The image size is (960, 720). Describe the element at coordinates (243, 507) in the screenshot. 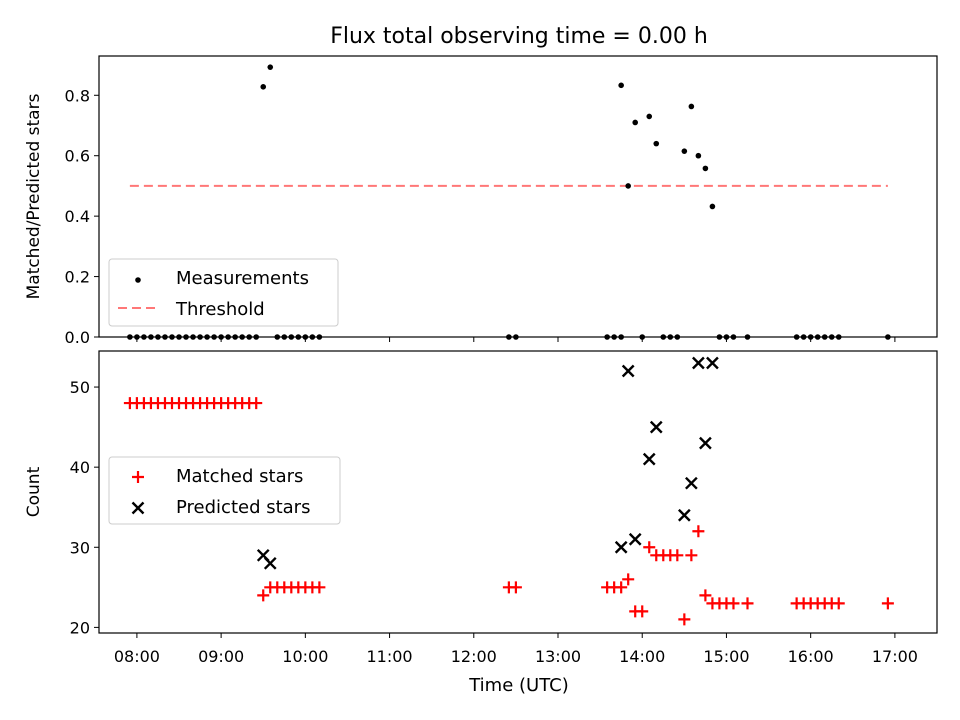

I see `legend-label: Predicted stars` at that location.